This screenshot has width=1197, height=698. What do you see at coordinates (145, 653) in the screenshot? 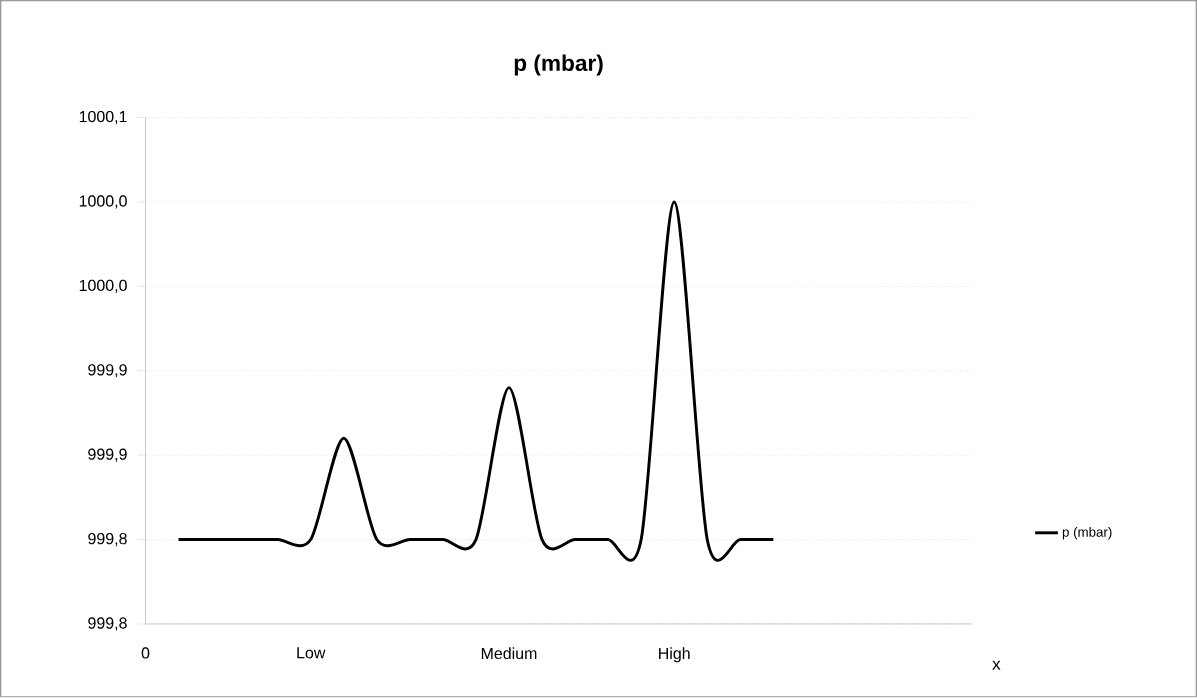
I see `x-tick-label: 0` at bounding box center [145, 653].